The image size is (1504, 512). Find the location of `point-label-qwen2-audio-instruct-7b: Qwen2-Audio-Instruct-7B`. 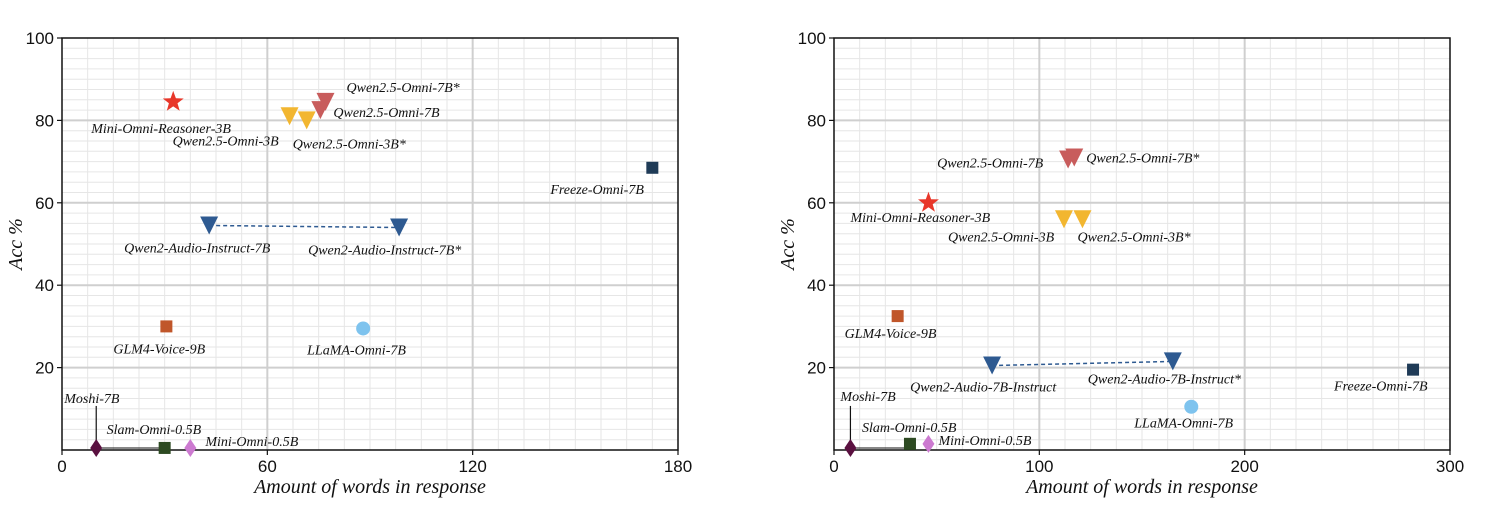

point-label-qwen2-audio-instruct-7b: Qwen2-Audio-Instruct-7B is located at coordinates (197, 248).